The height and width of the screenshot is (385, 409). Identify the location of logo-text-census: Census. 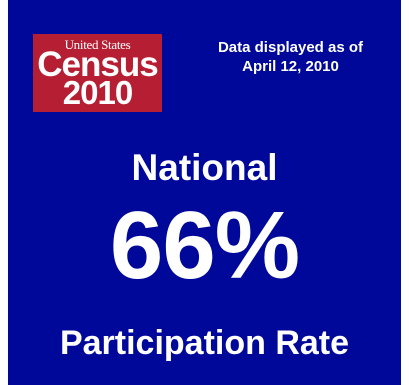
(97, 64).